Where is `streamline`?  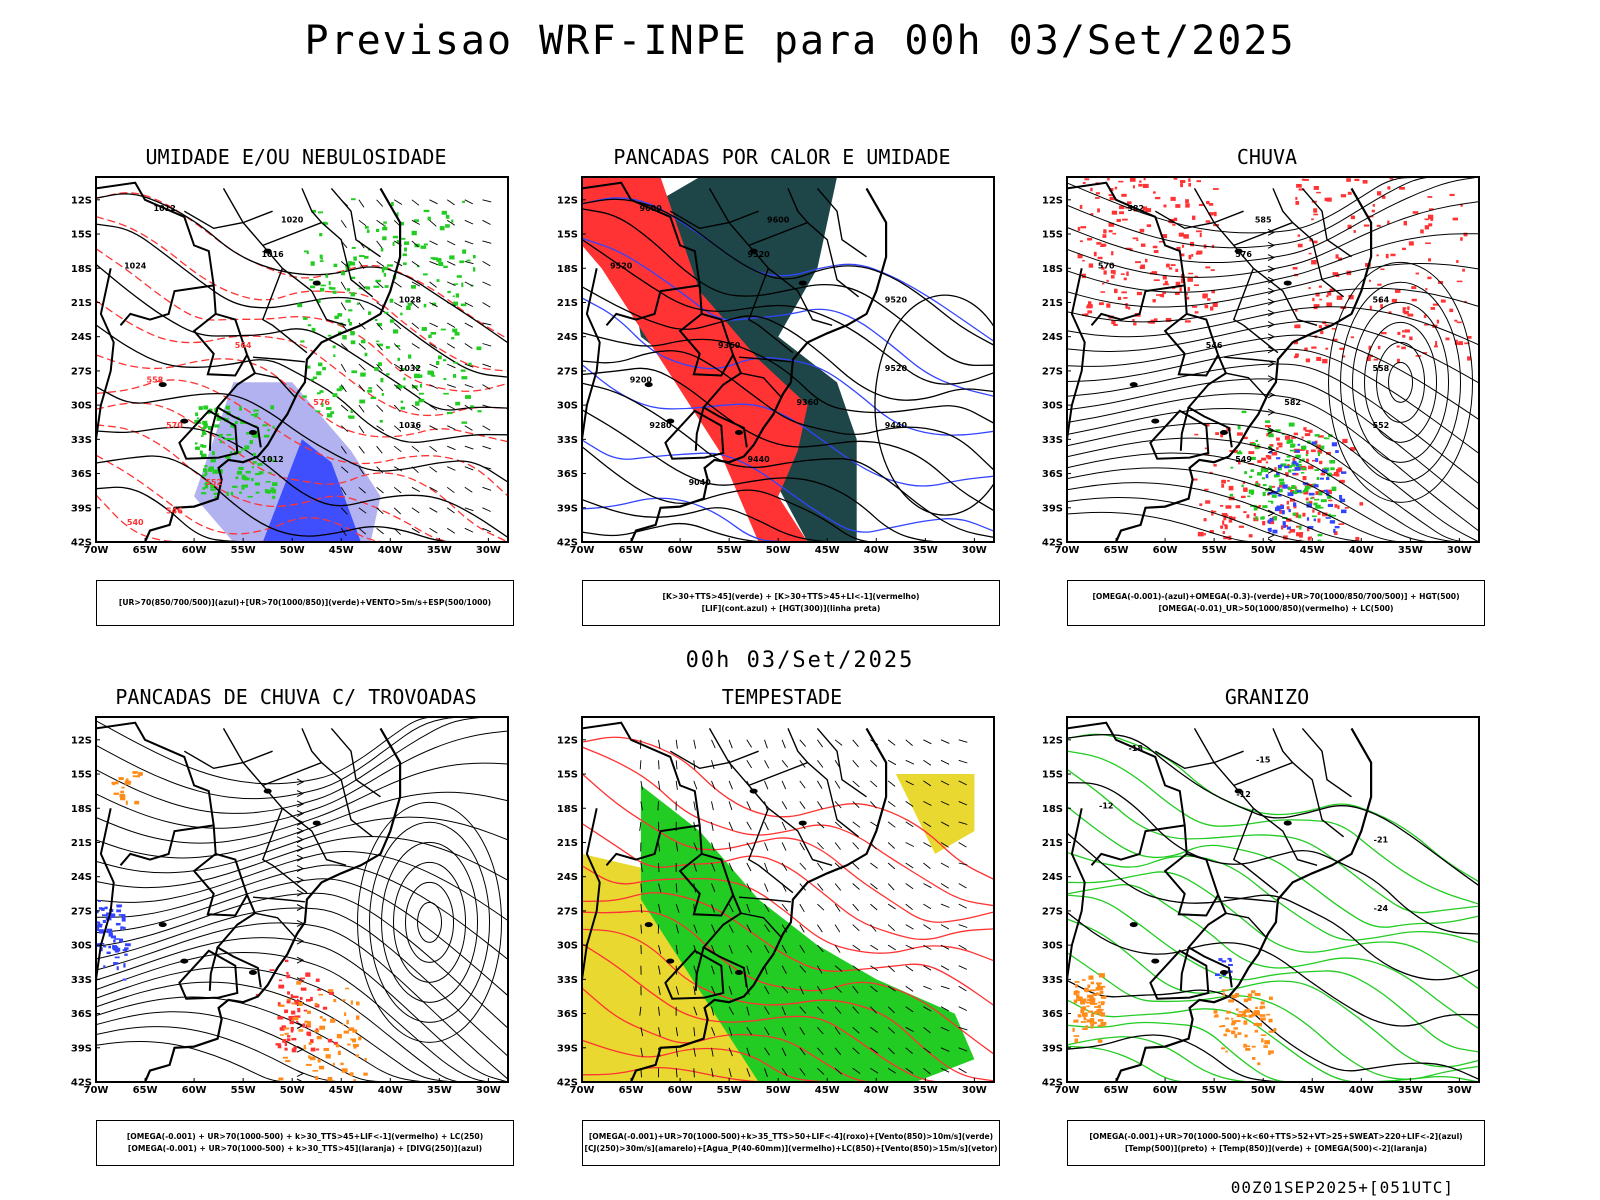 streamline is located at coordinates (302, 1016).